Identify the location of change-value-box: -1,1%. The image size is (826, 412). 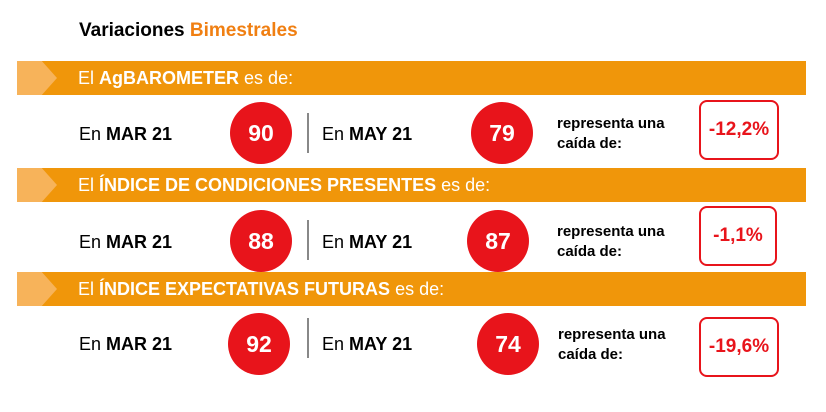
(738, 236).